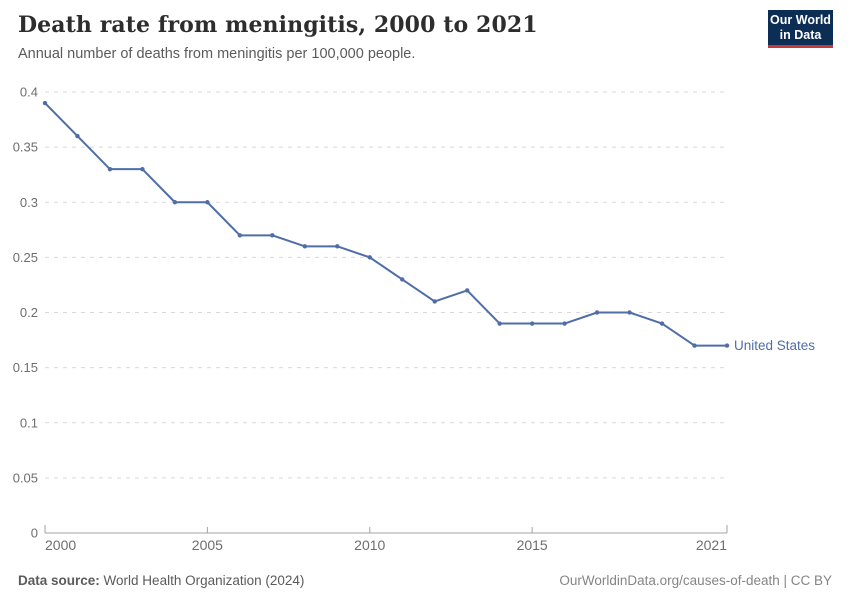  What do you see at coordinates (29, 202) in the screenshot?
I see `y-tick-label: 0.3` at bounding box center [29, 202].